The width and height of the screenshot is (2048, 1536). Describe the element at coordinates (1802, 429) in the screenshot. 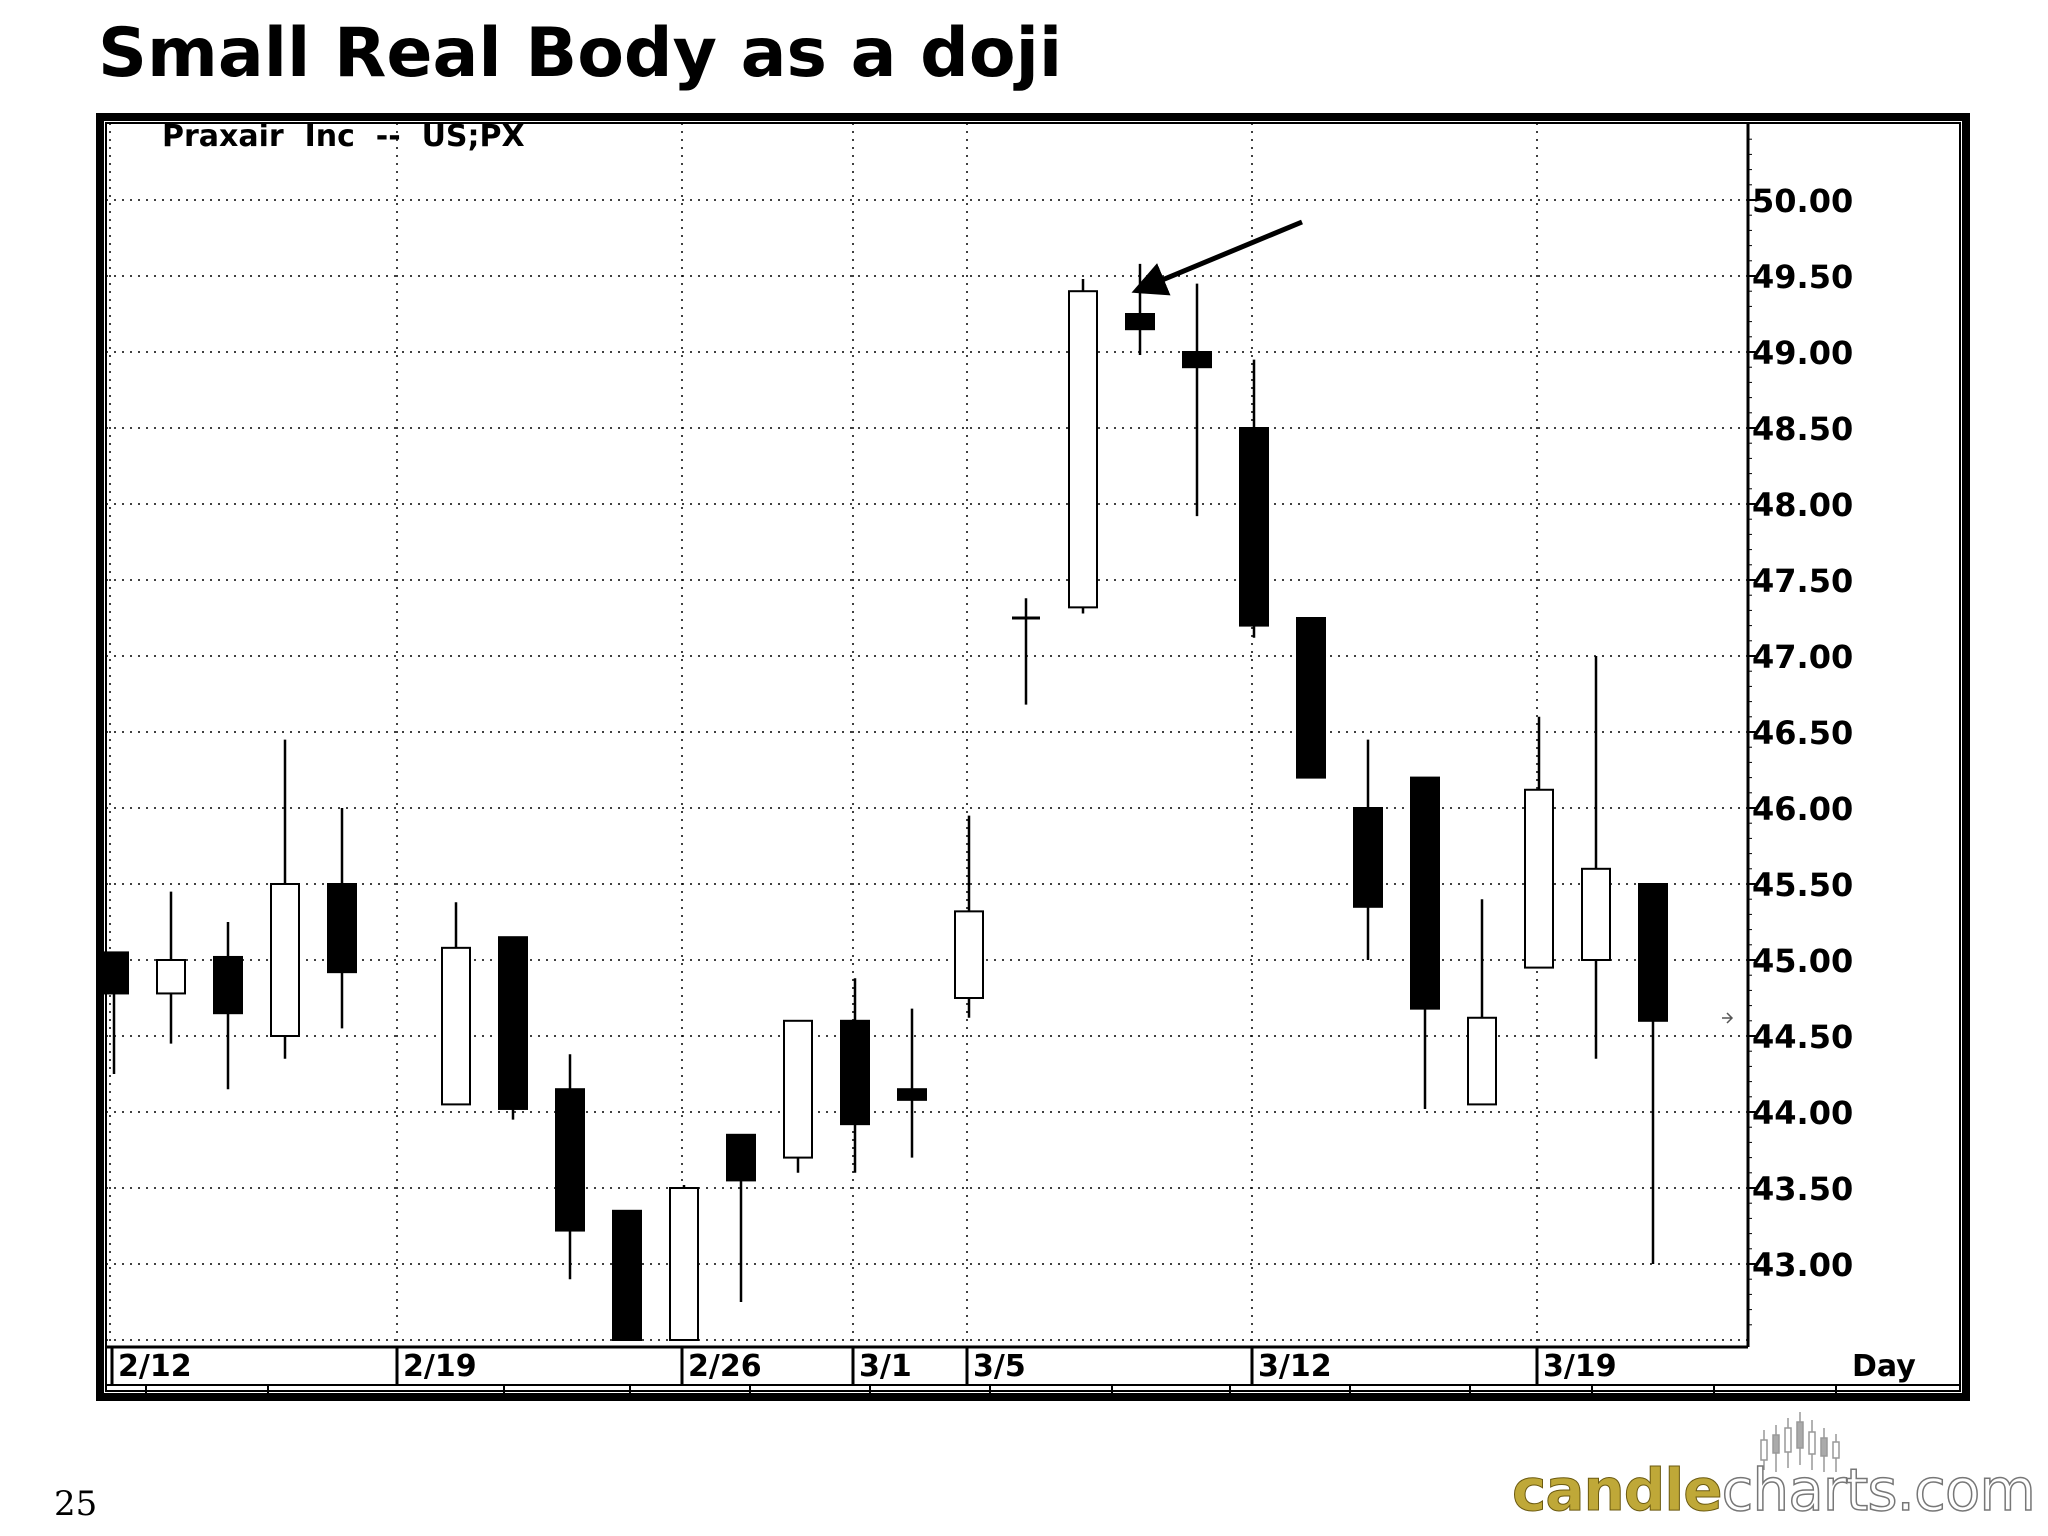

I see `price-label: 48.50` at that location.